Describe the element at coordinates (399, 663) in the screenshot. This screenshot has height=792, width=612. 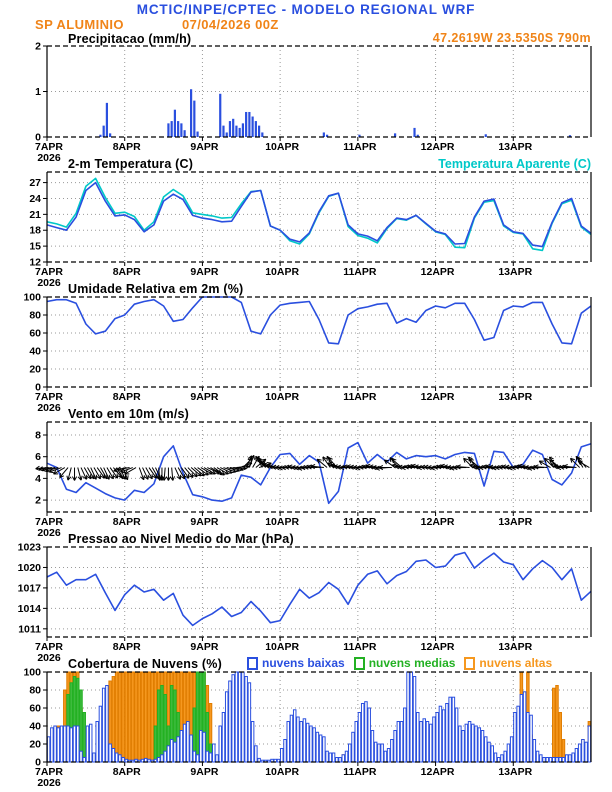
I see `cloud-legend: nuvens baixas nuvens medias nuvens altas` at that location.